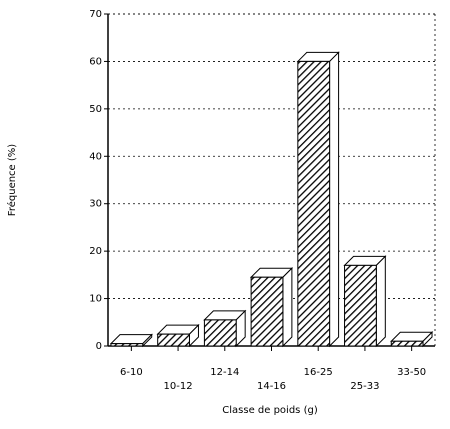  Describe the element at coordinates (224, 372) in the screenshot. I see `x-tick-label: 12-14` at that location.